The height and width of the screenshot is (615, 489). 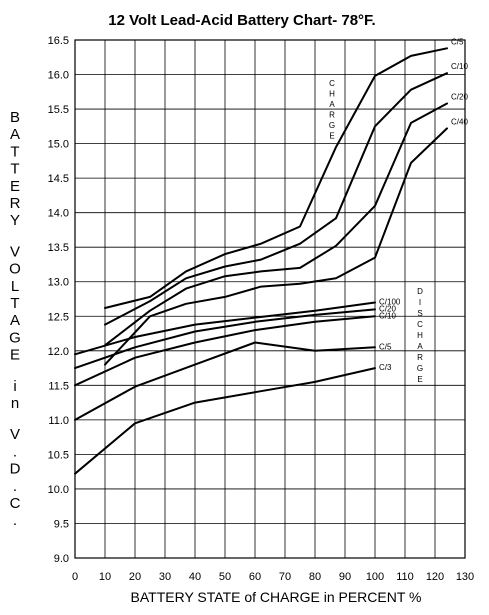 What do you see at coordinates (15, 469) in the screenshot?
I see `y-axis-label-letter: D` at bounding box center [15, 469].